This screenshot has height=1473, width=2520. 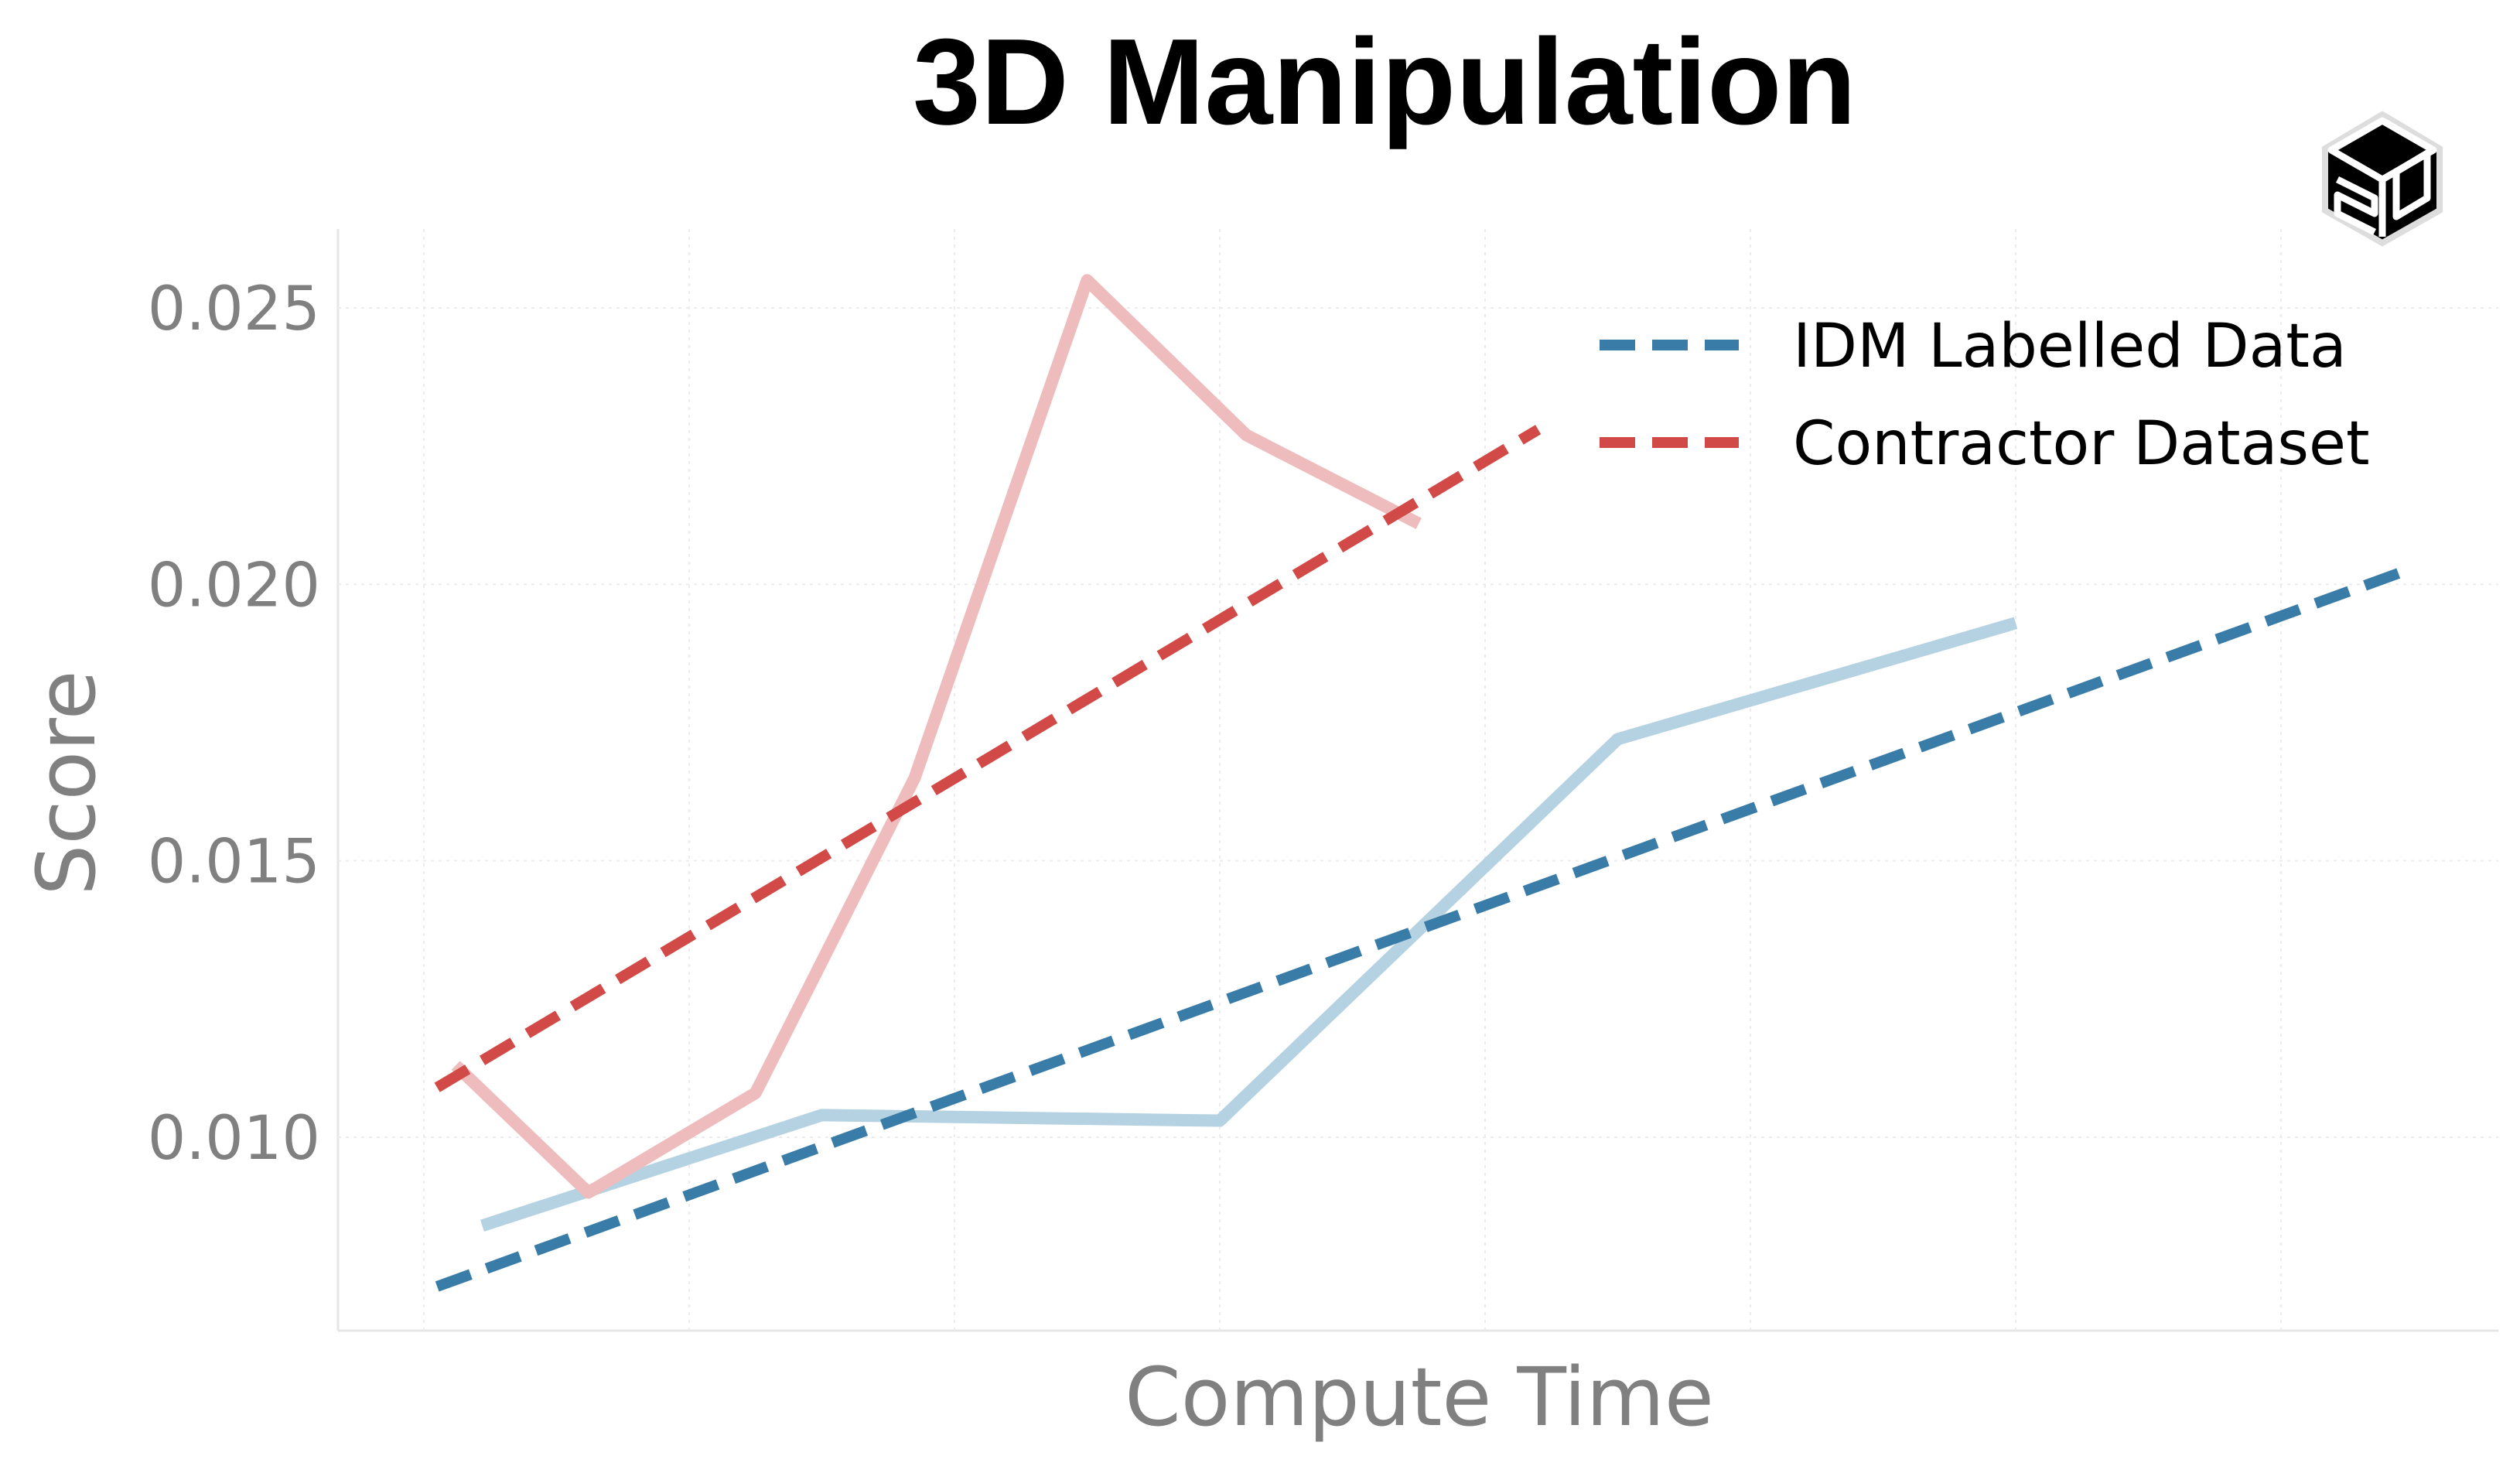 I want to click on legend-label-idm: IDM Labelled Data, so click(x=2070, y=346).